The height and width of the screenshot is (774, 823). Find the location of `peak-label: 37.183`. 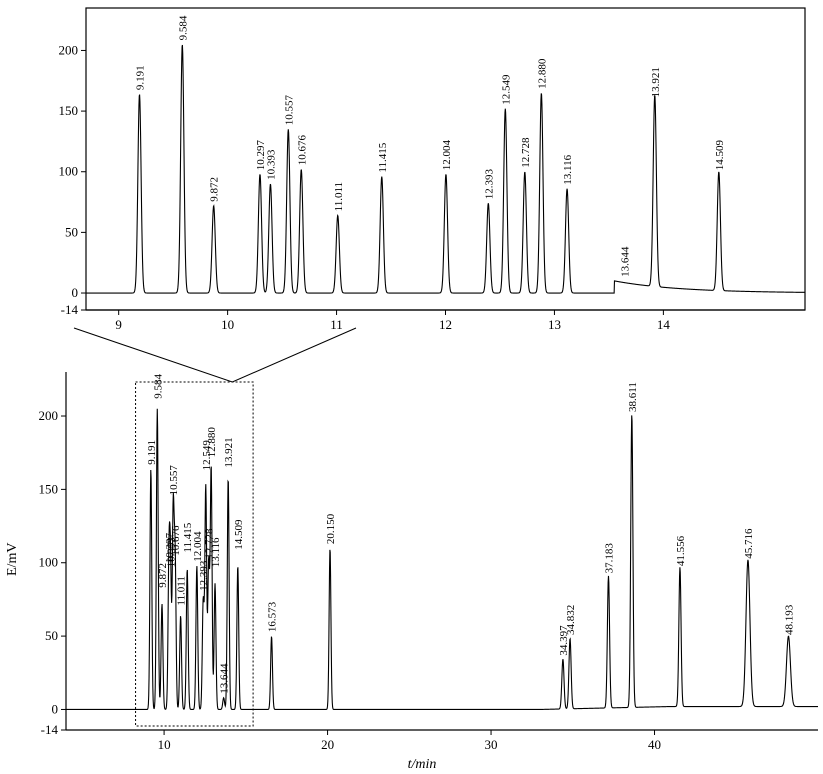

peak-label: 37.183 is located at coordinates (610, 558).